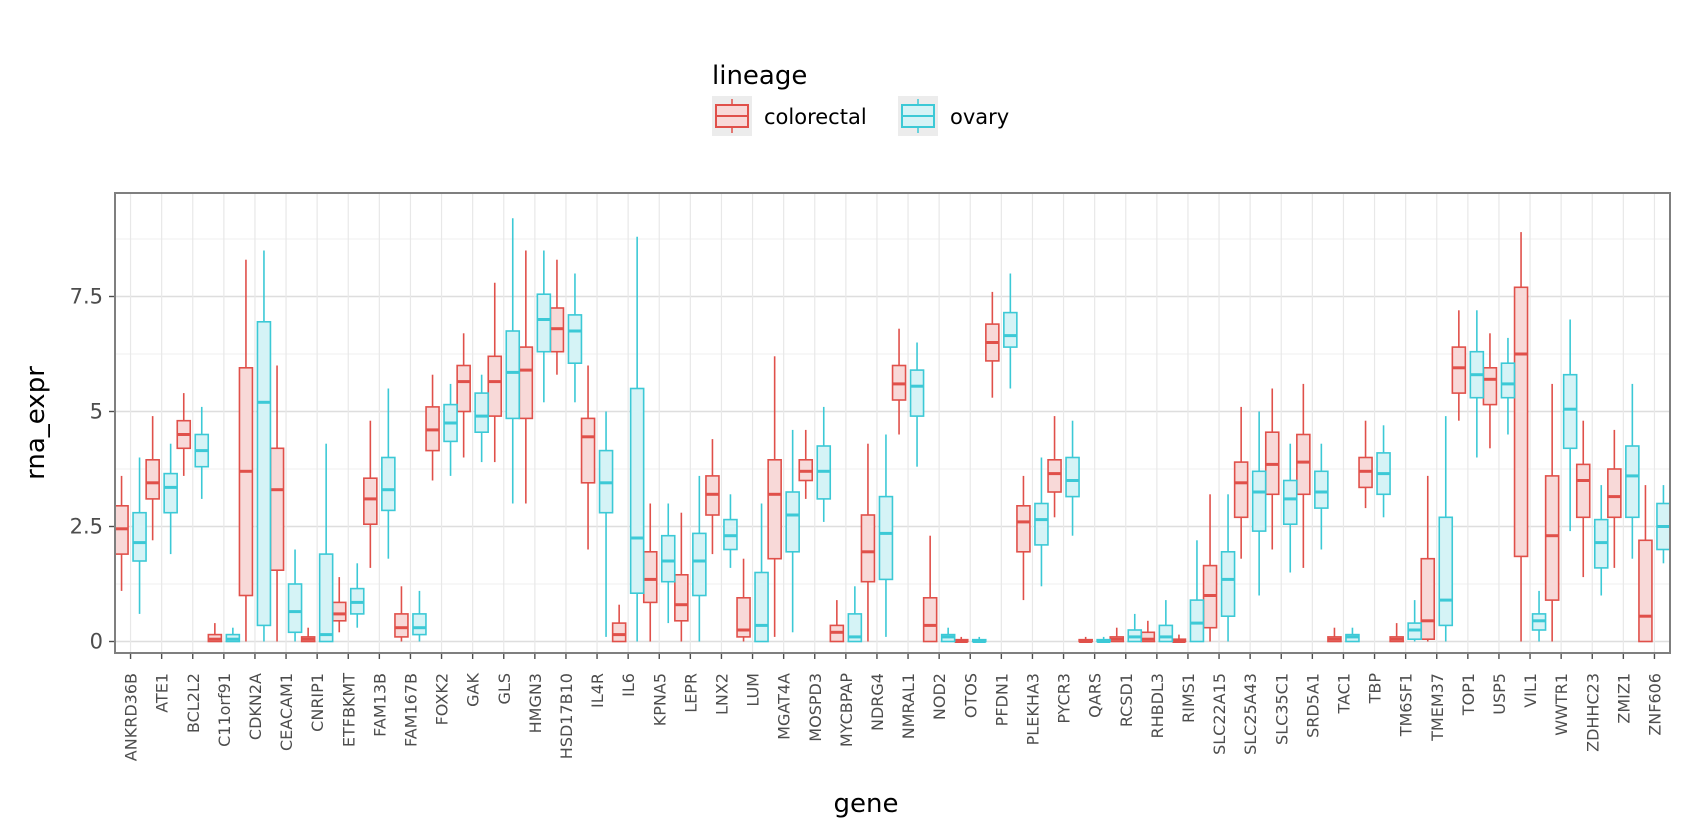 The height and width of the screenshot is (836, 1683). What do you see at coordinates (979, 117) in the screenshot?
I see `legend-label-ovary: ovary` at bounding box center [979, 117].